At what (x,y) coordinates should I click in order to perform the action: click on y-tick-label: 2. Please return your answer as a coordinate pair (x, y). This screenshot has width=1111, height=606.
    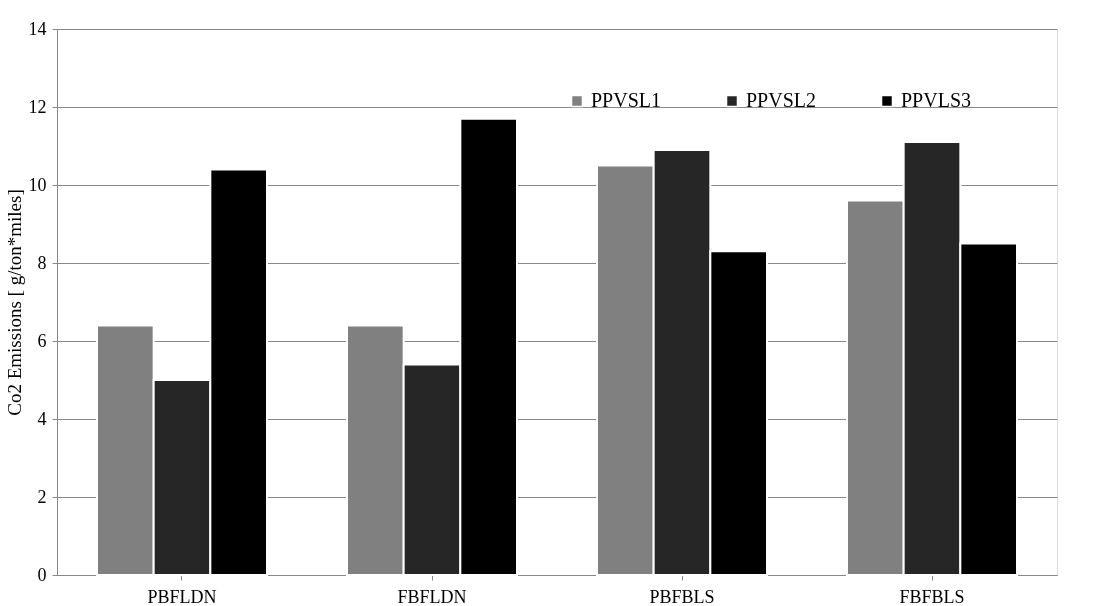
    Looking at the image, I should click on (42, 496).